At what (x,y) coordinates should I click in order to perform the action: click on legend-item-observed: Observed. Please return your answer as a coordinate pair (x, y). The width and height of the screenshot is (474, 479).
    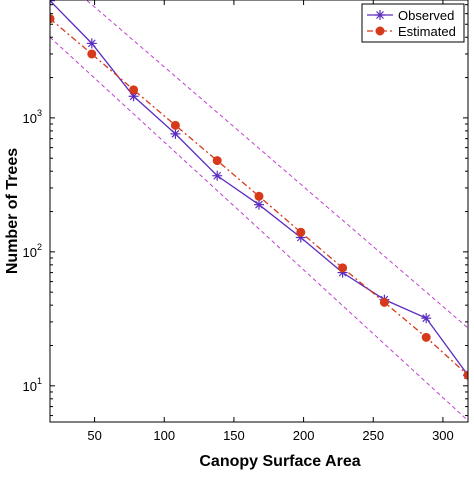
    Looking at the image, I should click on (410, 15).